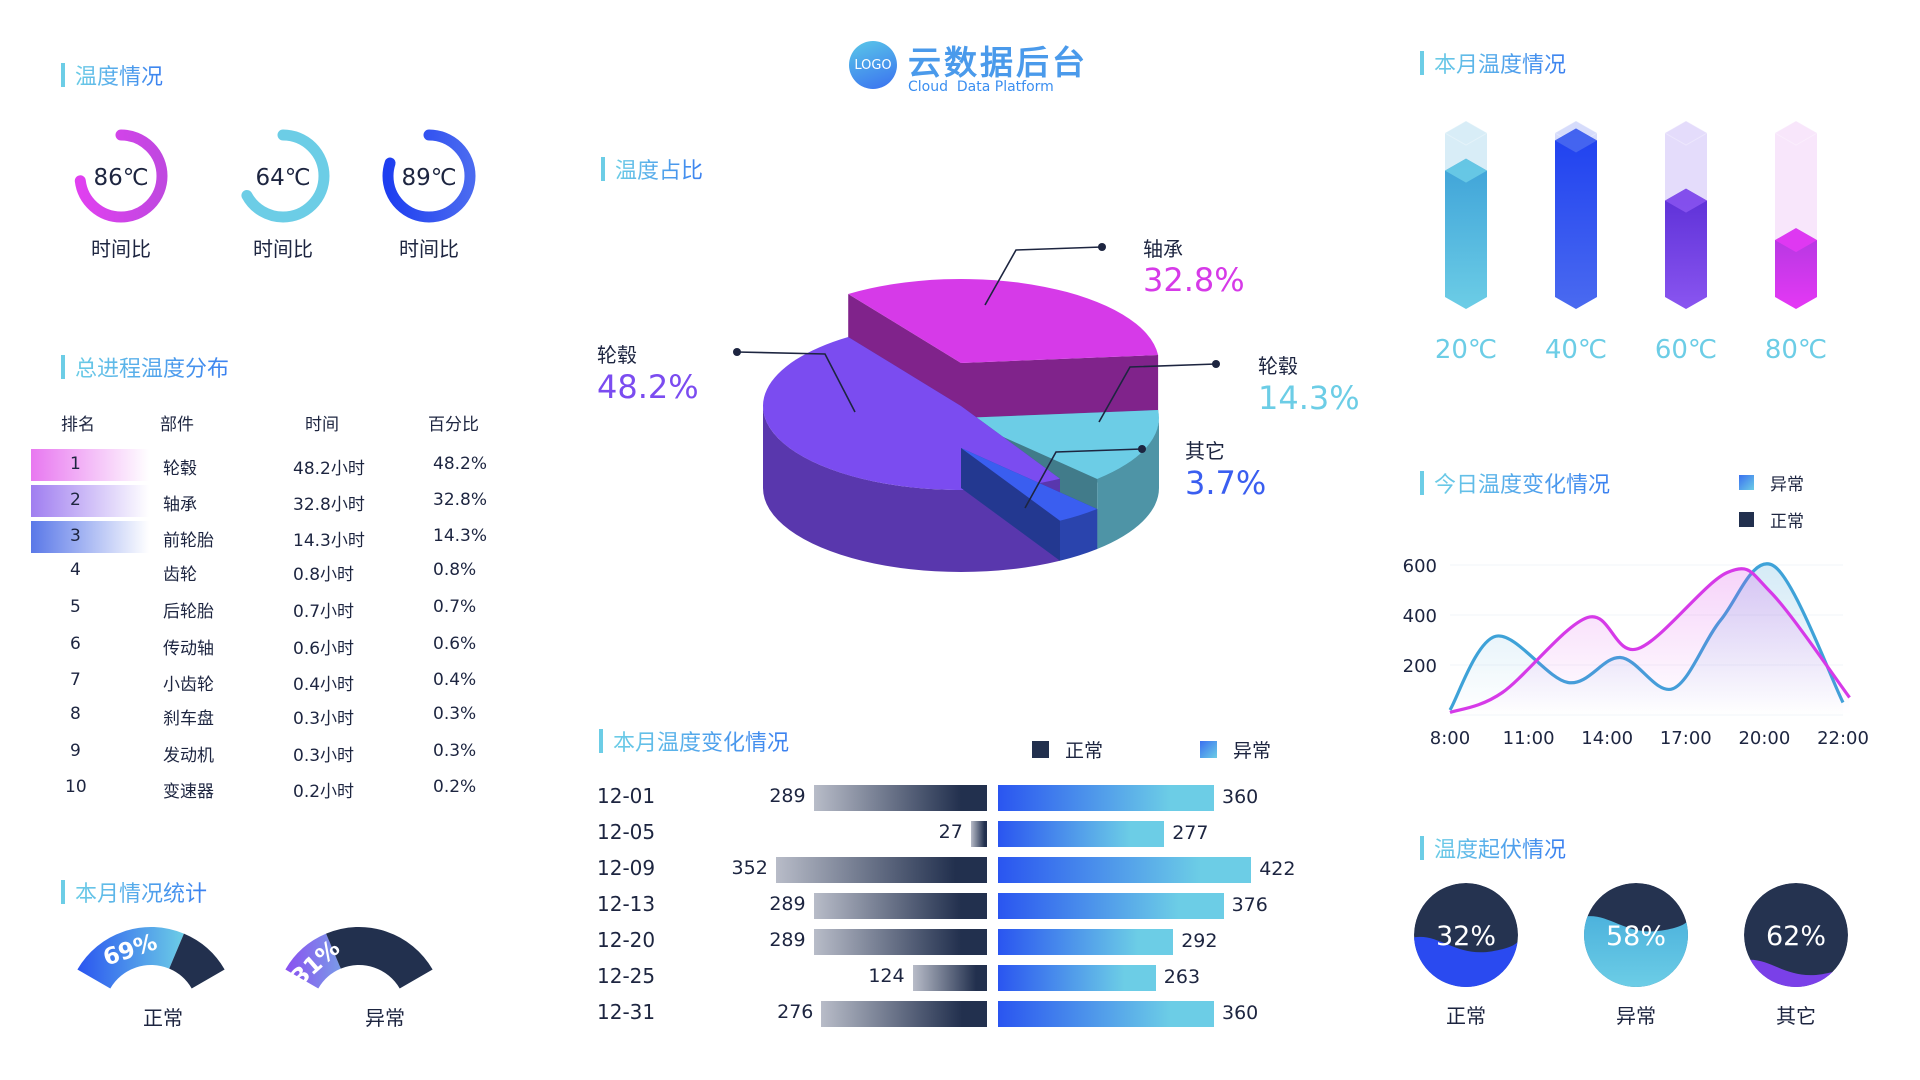 The width and height of the screenshot is (1920, 1080). I want to click on pie-label-name: 轴承, so click(1163, 249).